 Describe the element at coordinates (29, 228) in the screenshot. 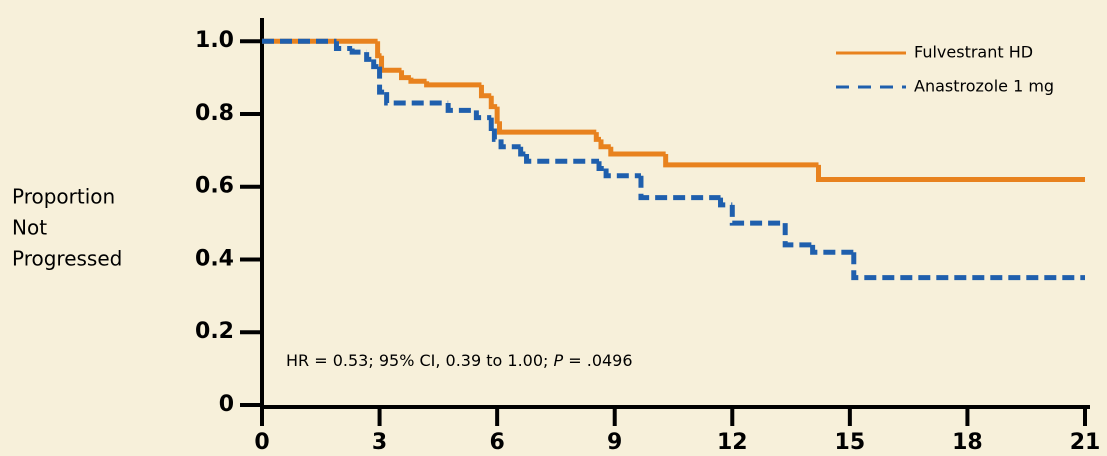

I see `y-axis-label: Not` at that location.